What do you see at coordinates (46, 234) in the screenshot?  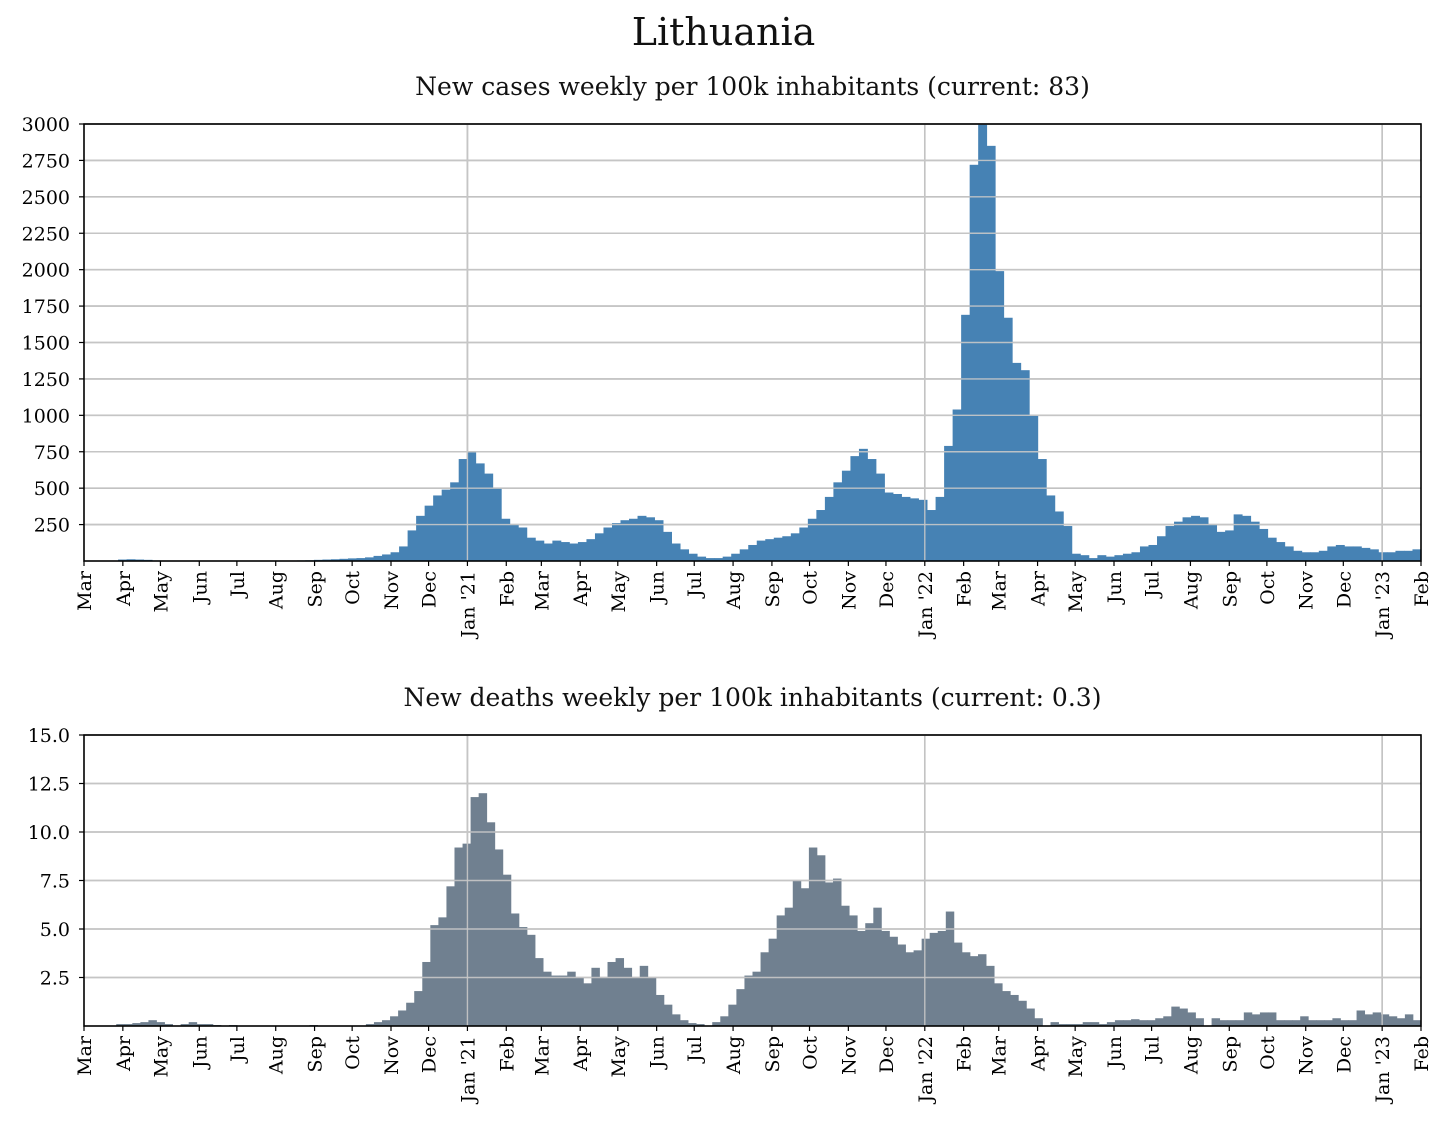 I see `cases-ytick-label: 2250` at bounding box center [46, 234].